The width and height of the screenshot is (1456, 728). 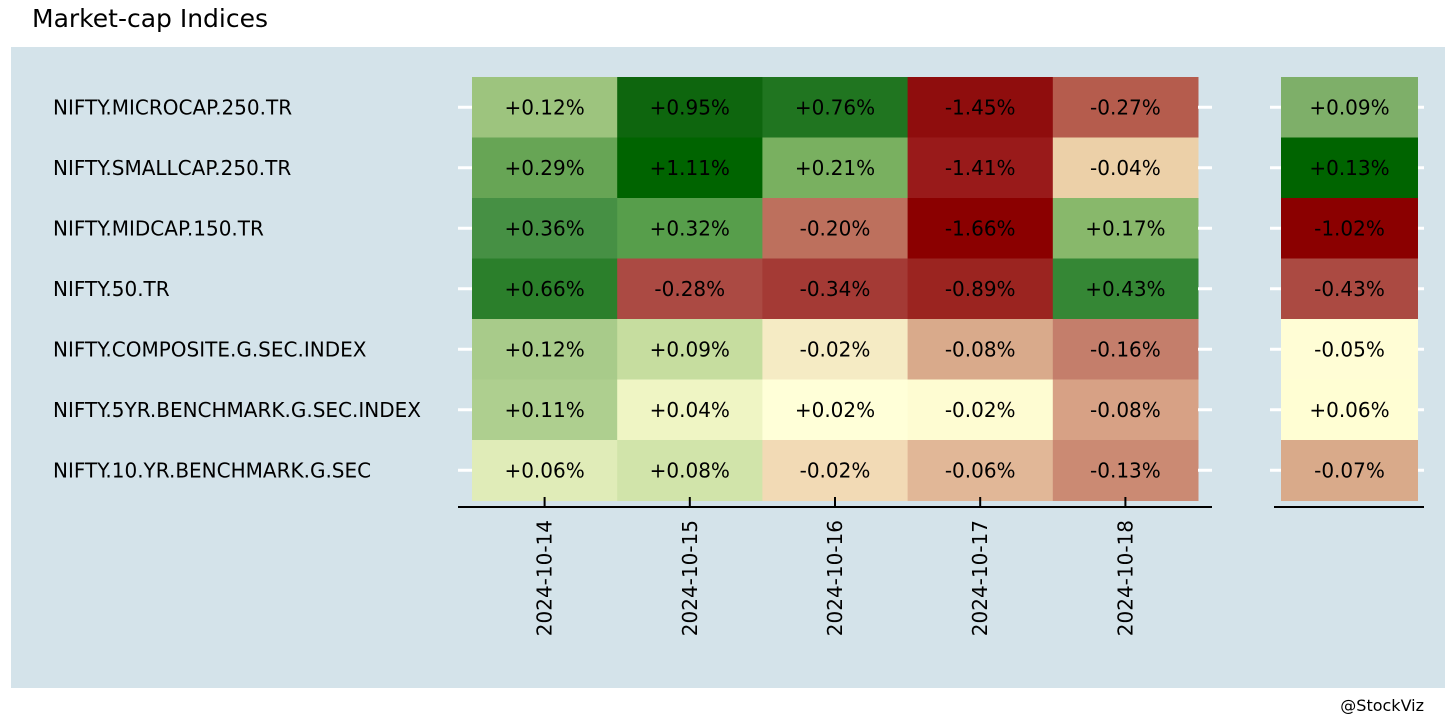 I want to click on cell-value-label: -0.13%, so click(x=1125, y=470).